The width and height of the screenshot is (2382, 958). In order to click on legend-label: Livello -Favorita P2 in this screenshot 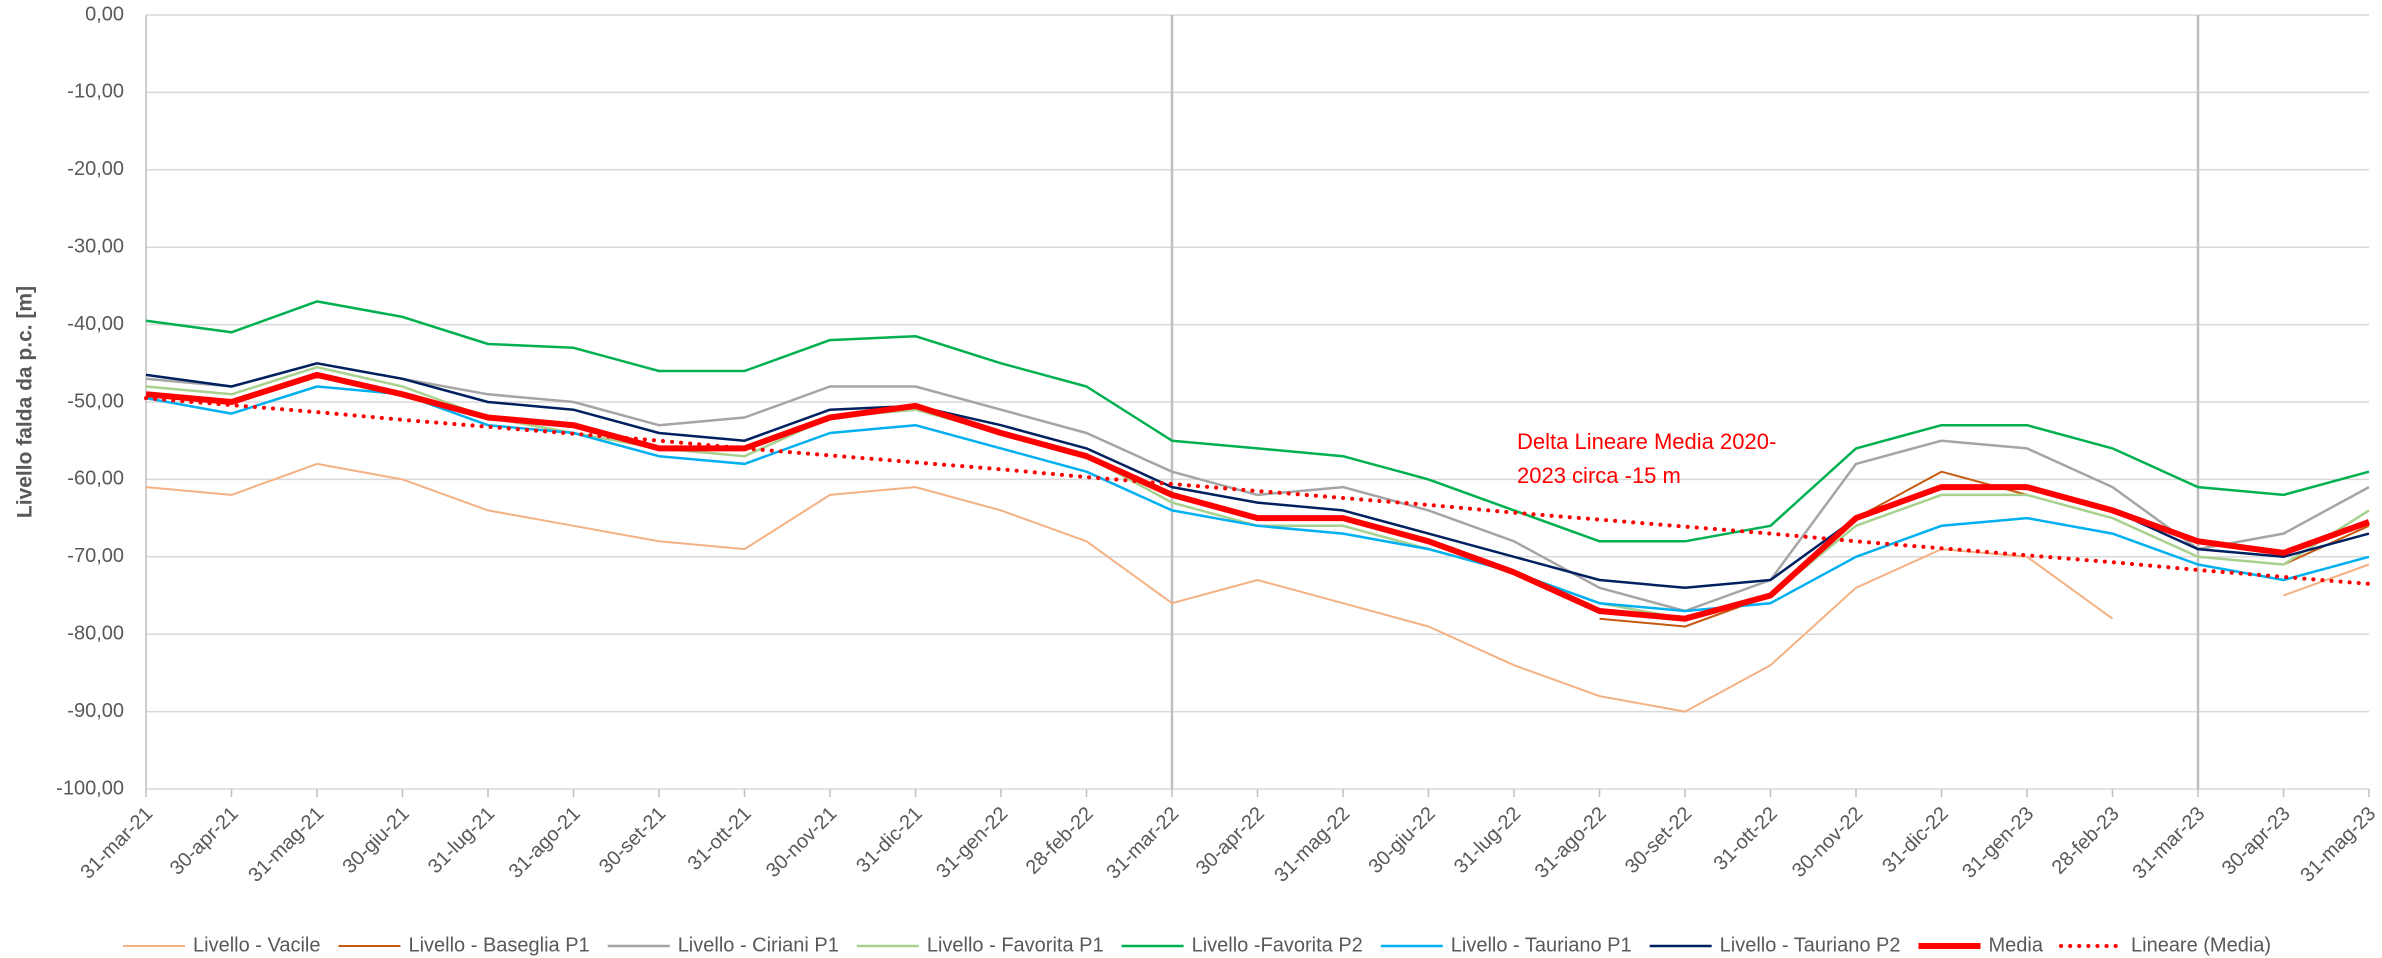, I will do `click(1277, 945)`.